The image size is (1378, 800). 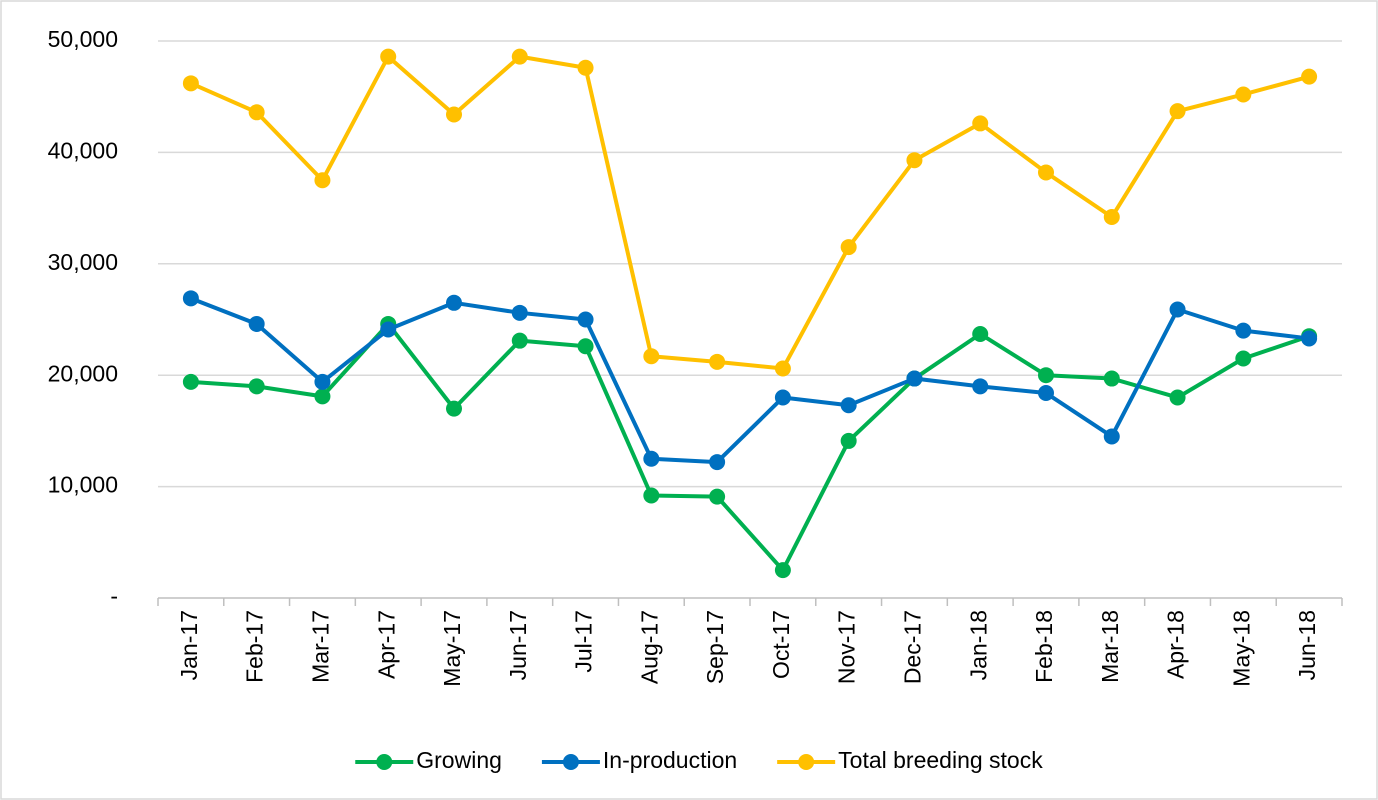 I want to click on x-tick-label: Jun-18, so click(x=1307, y=645).